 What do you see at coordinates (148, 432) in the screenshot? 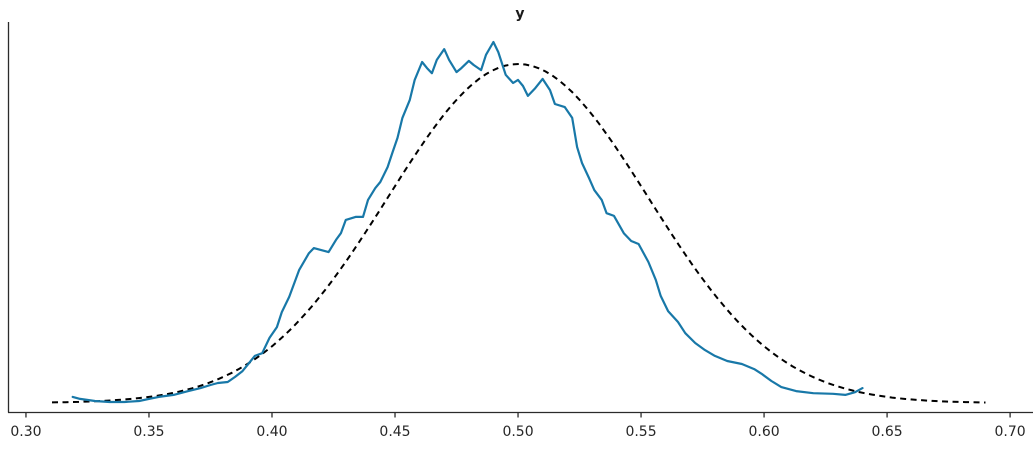
I see `x-tick-label: 0.35` at bounding box center [148, 432].